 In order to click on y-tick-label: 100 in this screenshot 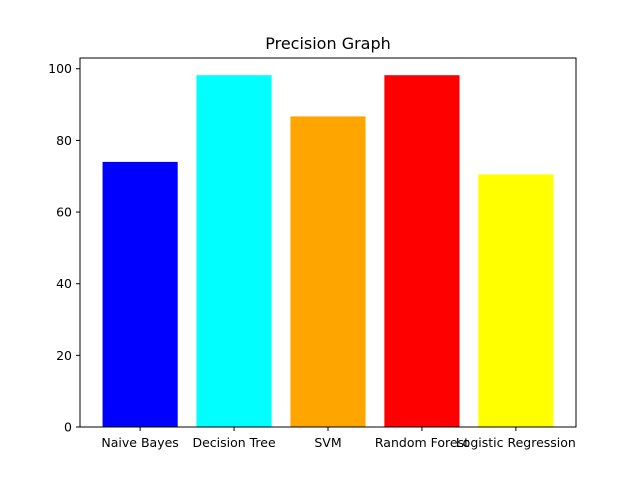, I will do `click(60, 68)`.